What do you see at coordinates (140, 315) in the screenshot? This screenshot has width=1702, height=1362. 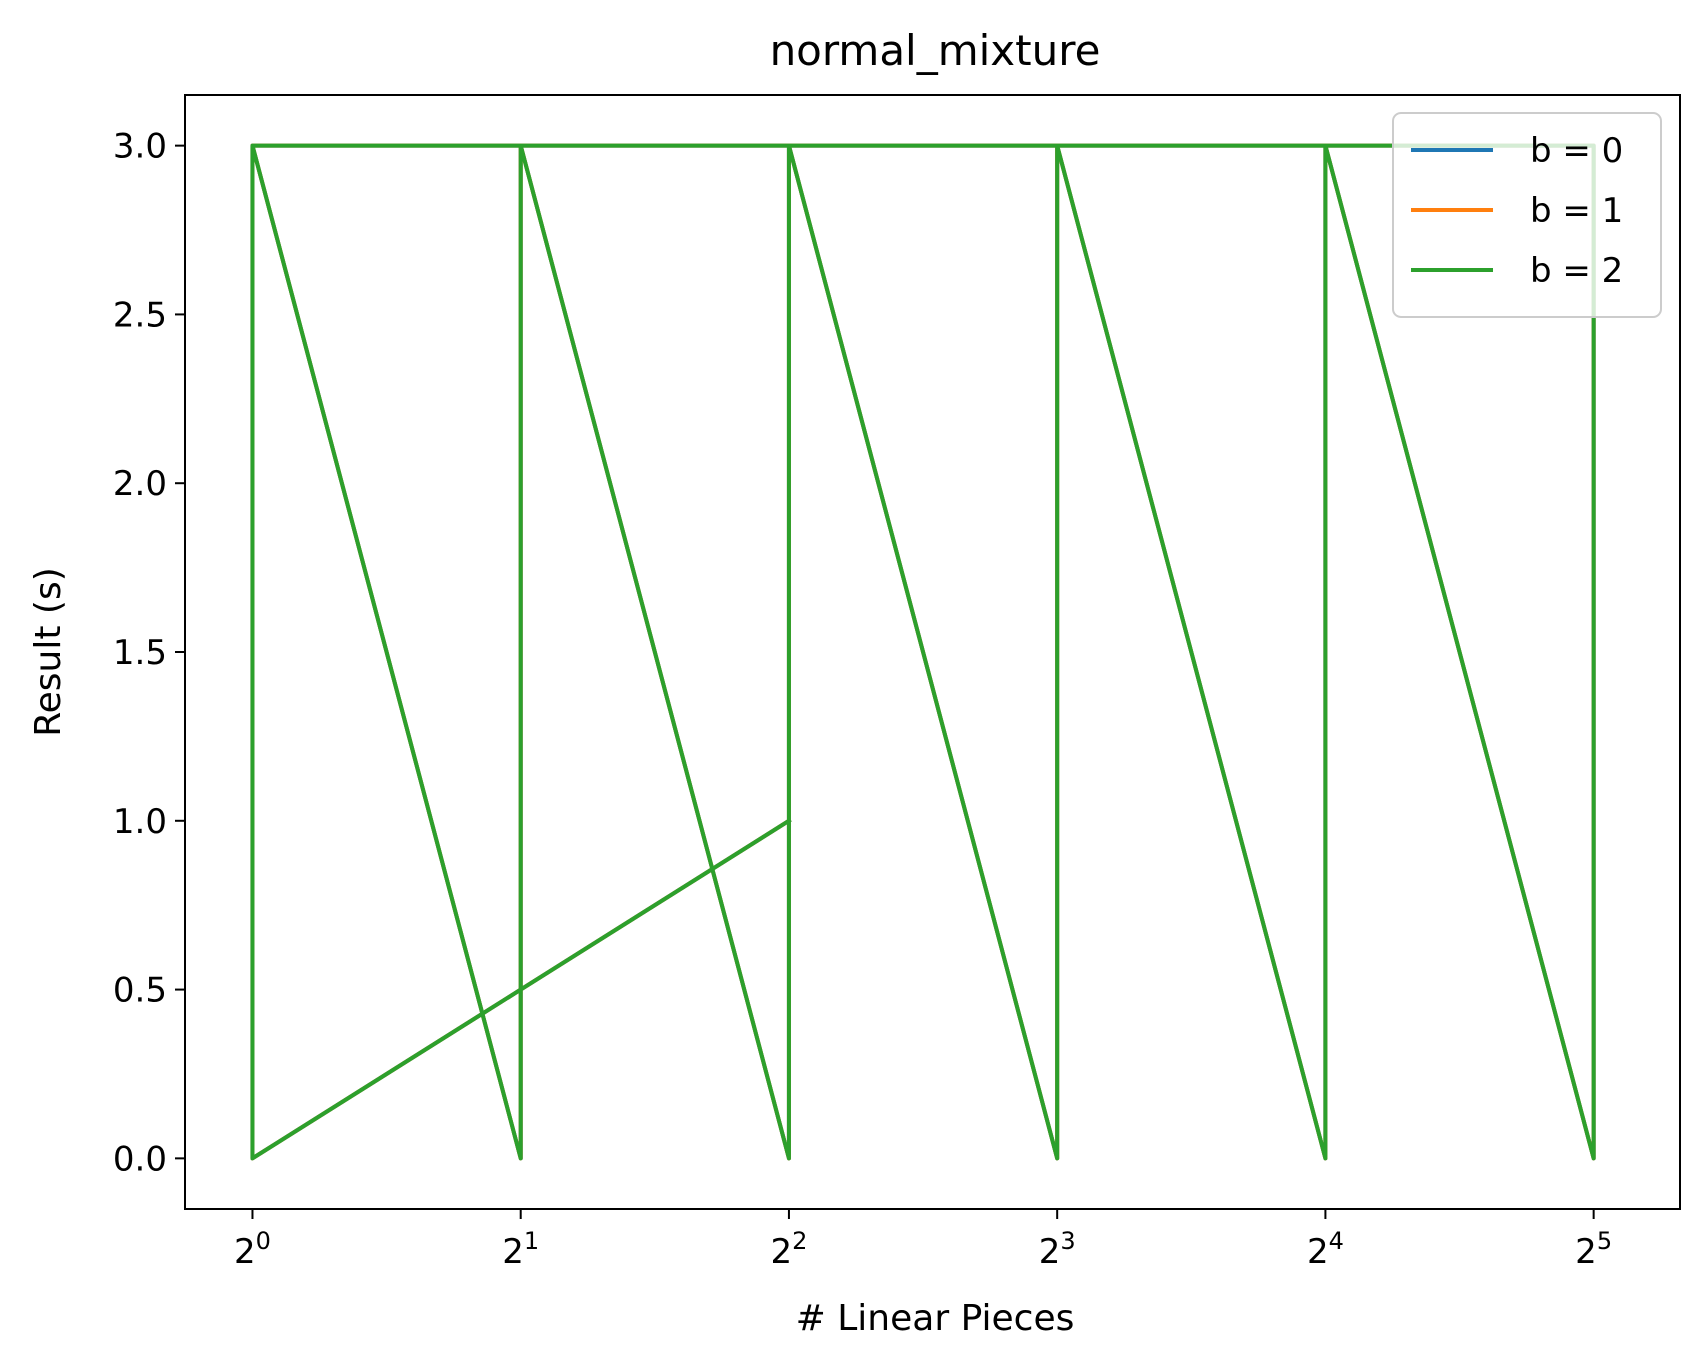 I see `y-tick-label: 2.5` at bounding box center [140, 315].